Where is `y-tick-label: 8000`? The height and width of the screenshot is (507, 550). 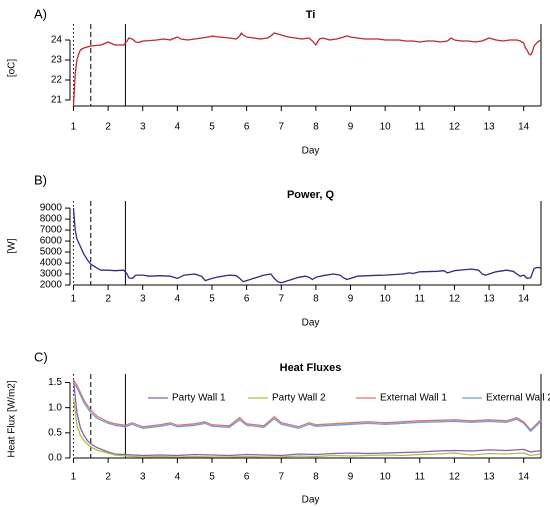 y-tick-label: 8000 is located at coordinates (51, 219).